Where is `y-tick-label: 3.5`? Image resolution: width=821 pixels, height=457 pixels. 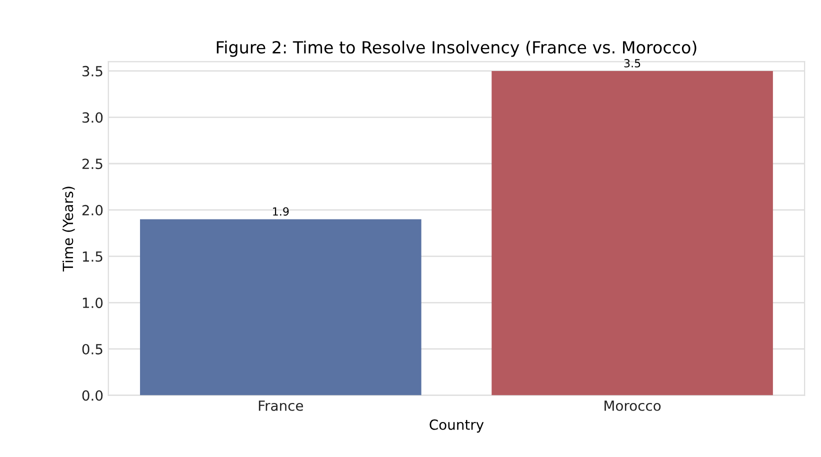 y-tick-label: 3.5 is located at coordinates (92, 71).